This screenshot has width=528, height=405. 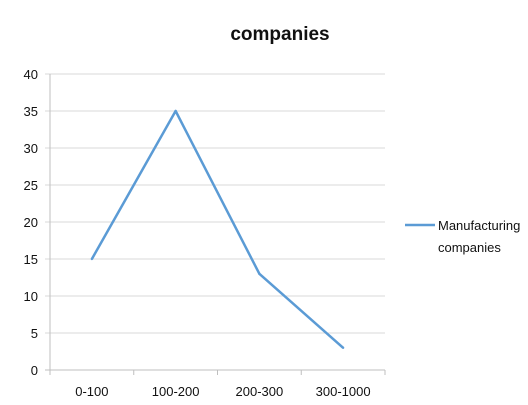 I want to click on y-tick-label: 40, so click(x=31, y=74).